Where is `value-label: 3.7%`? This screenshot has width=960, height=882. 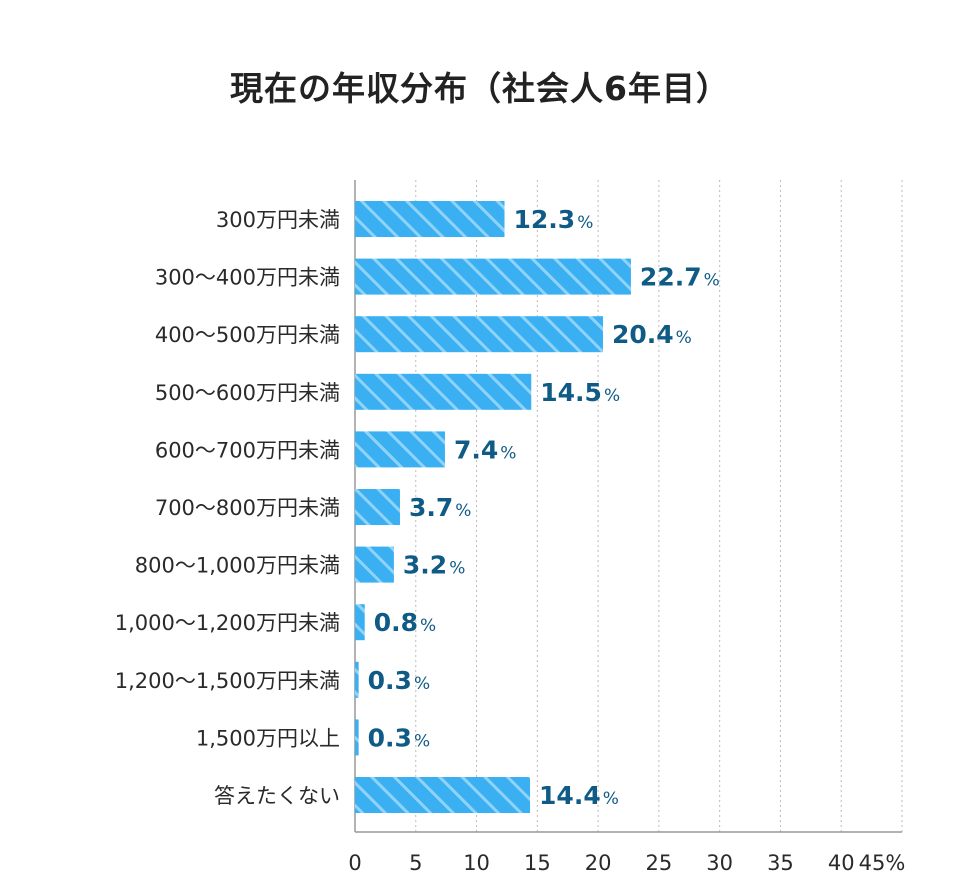
value-label: 3.7% is located at coordinates (440, 507).